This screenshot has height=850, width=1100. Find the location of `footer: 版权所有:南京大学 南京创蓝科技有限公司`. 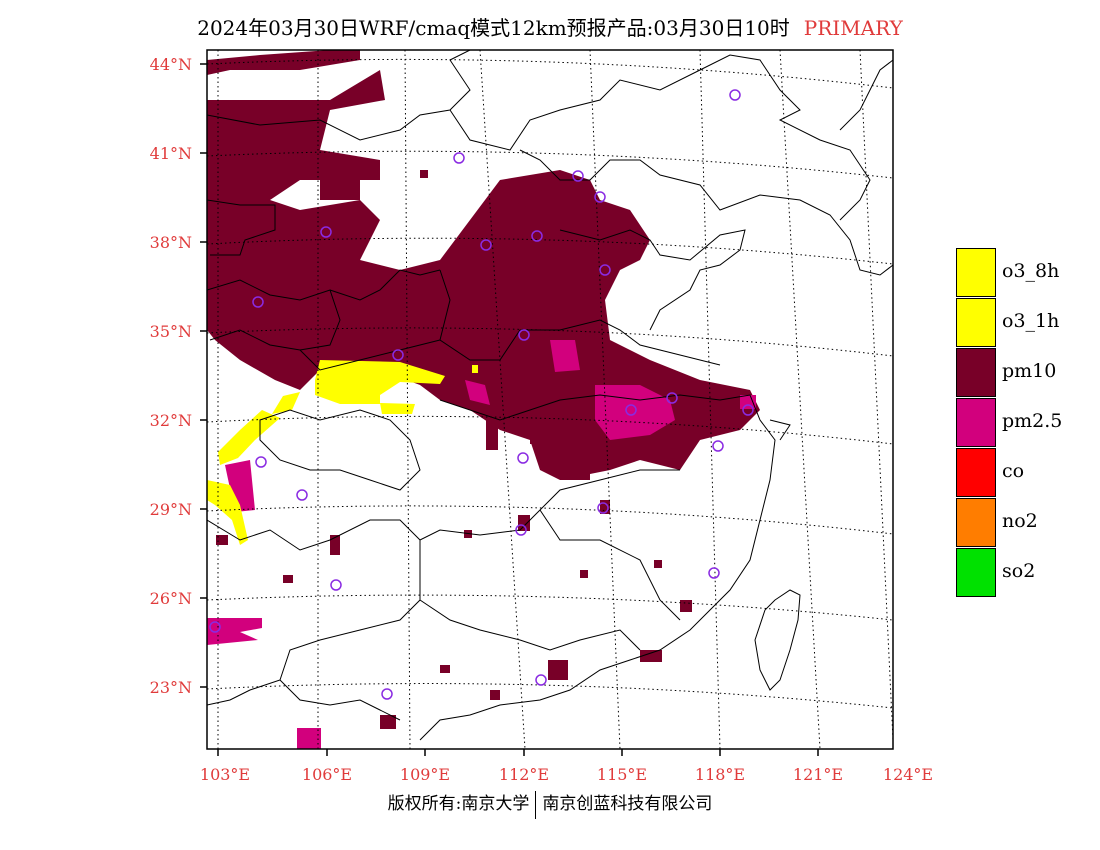

footer: 版权所有:南京大学 南京创蓝科技有限公司 is located at coordinates (550, 804).